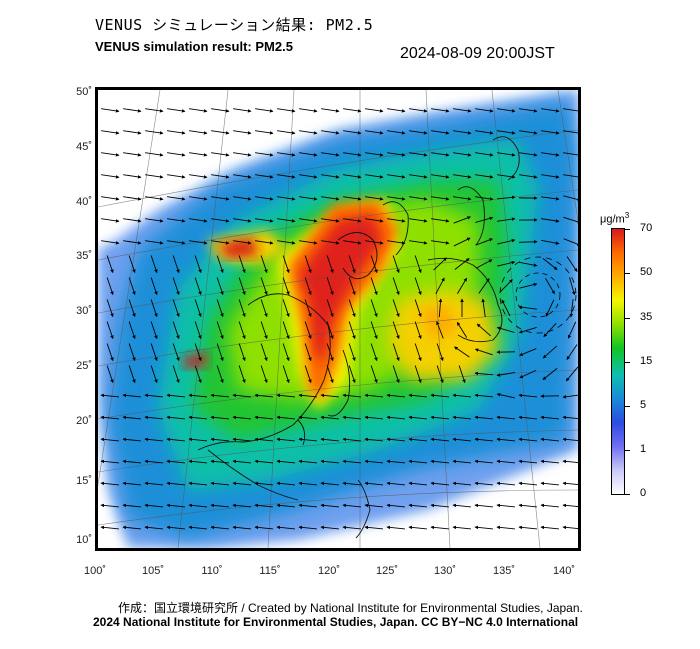  What do you see at coordinates (643, 405) in the screenshot?
I see `colorbar-label-5: 5` at bounding box center [643, 405].